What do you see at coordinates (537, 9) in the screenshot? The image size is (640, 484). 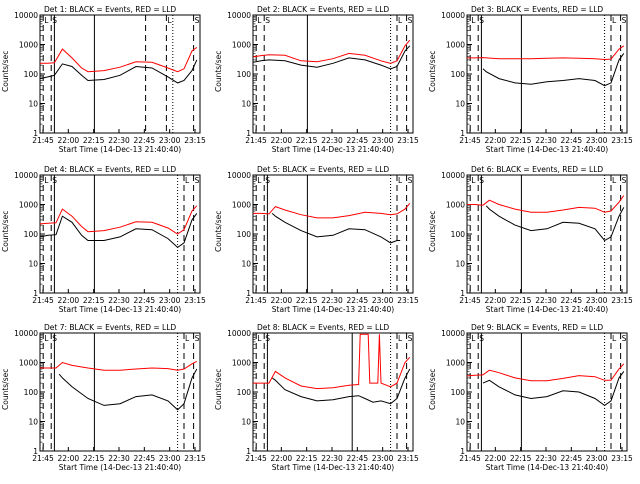 I see `panel-title: Det 3: BLACK = Events, RED = LLD` at bounding box center [537, 9].